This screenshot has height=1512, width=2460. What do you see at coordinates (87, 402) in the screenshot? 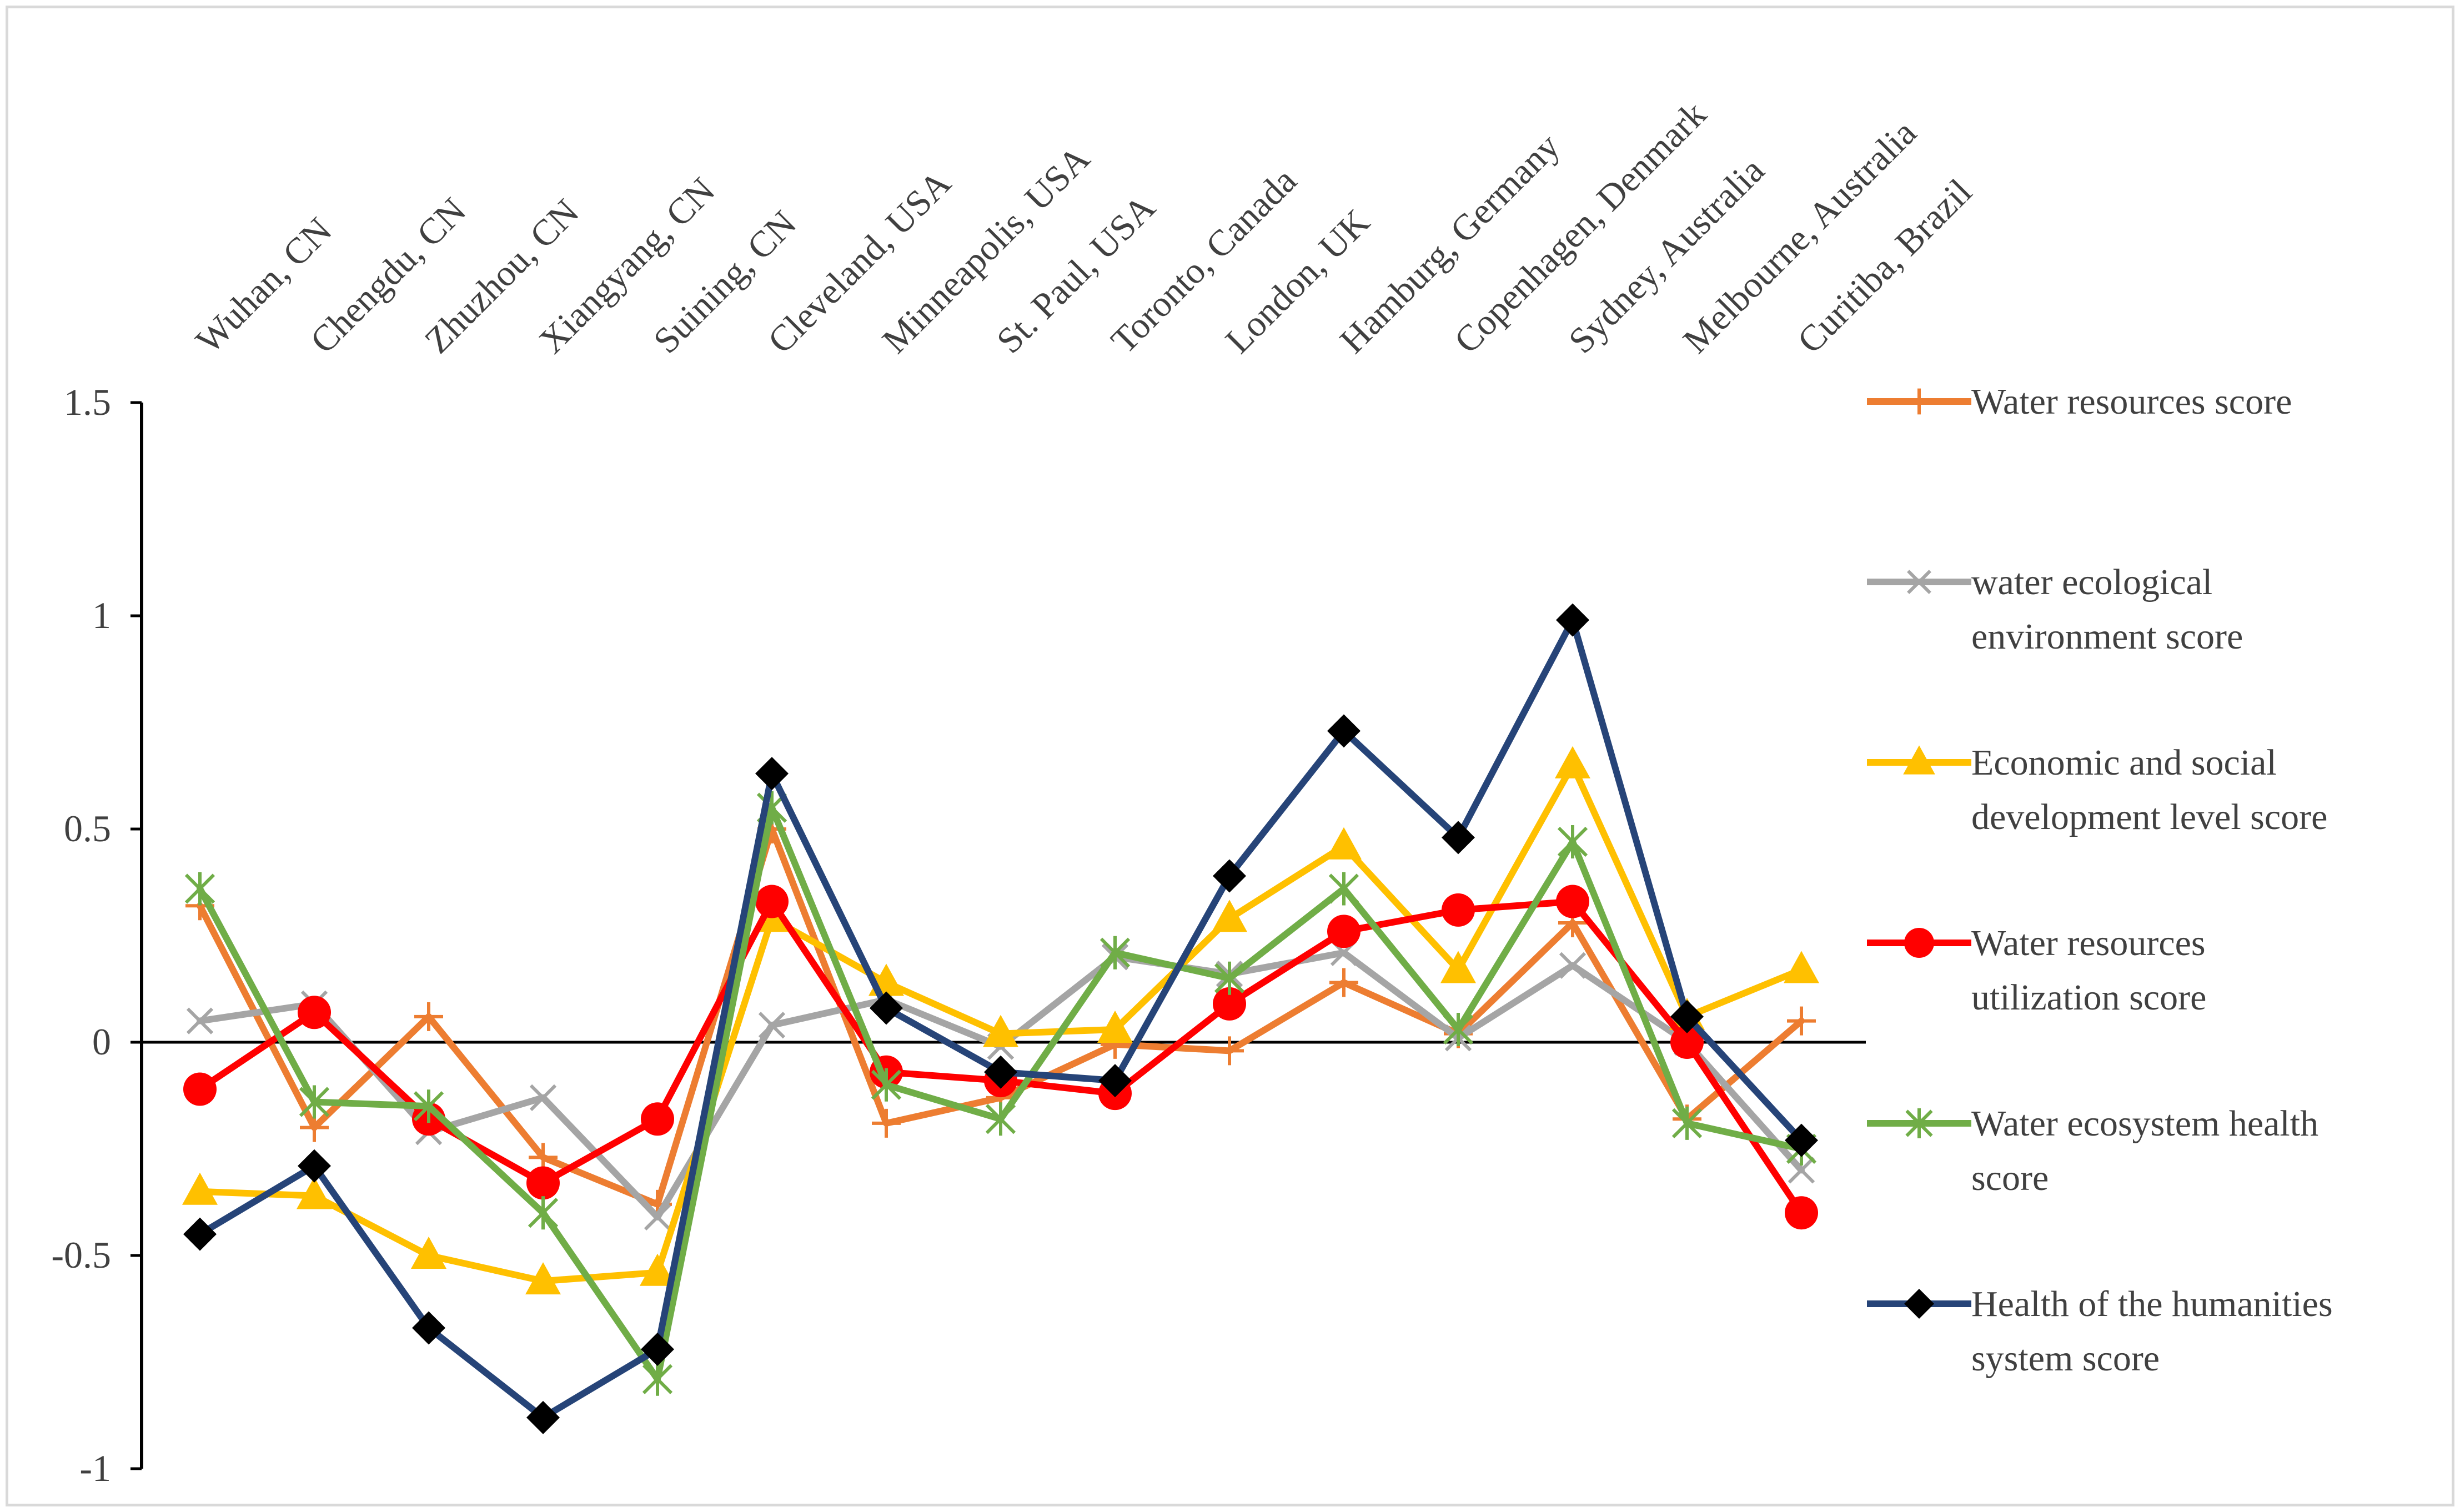
I see `y-tick-label: 1.5` at bounding box center [87, 402].